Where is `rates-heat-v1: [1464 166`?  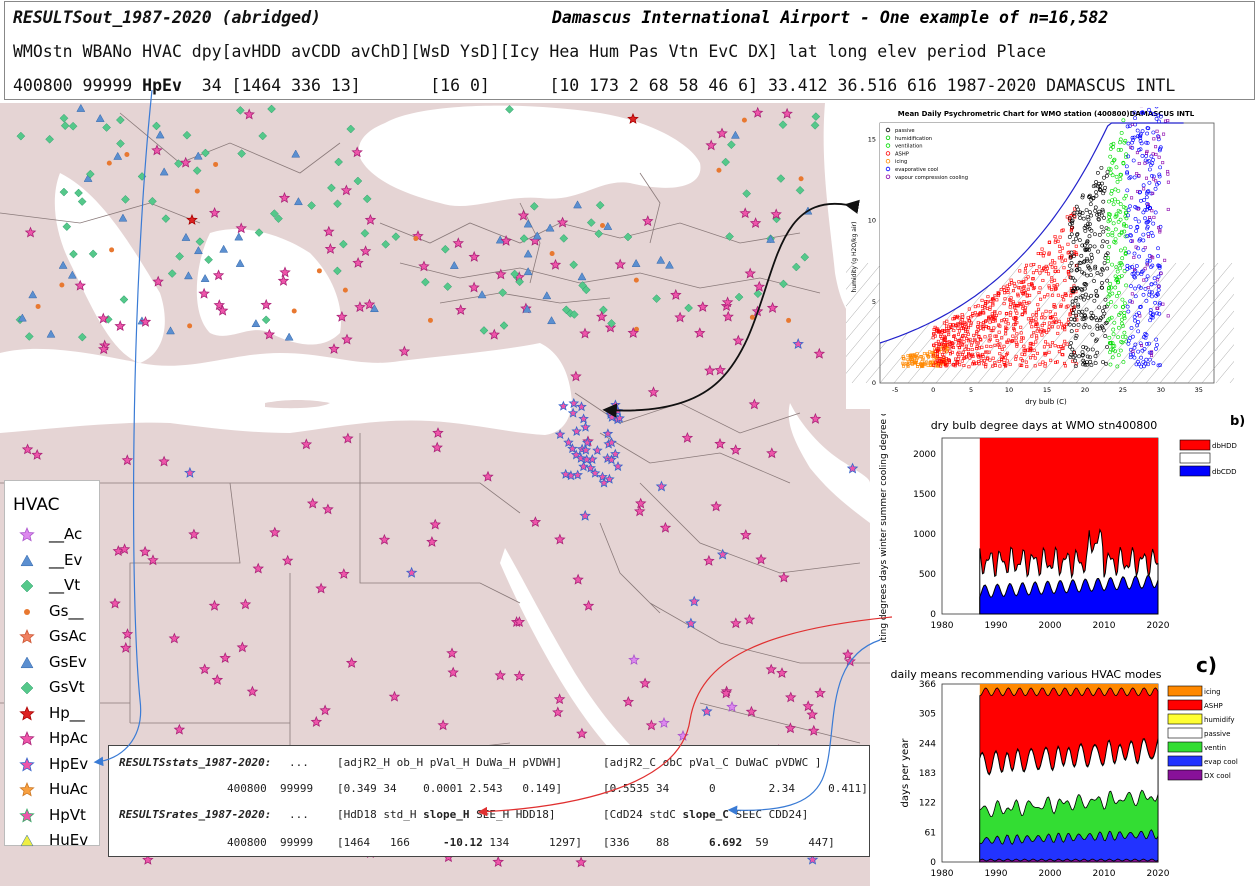 rates-heat-v1: [1464 166 is located at coordinates (390, 842).